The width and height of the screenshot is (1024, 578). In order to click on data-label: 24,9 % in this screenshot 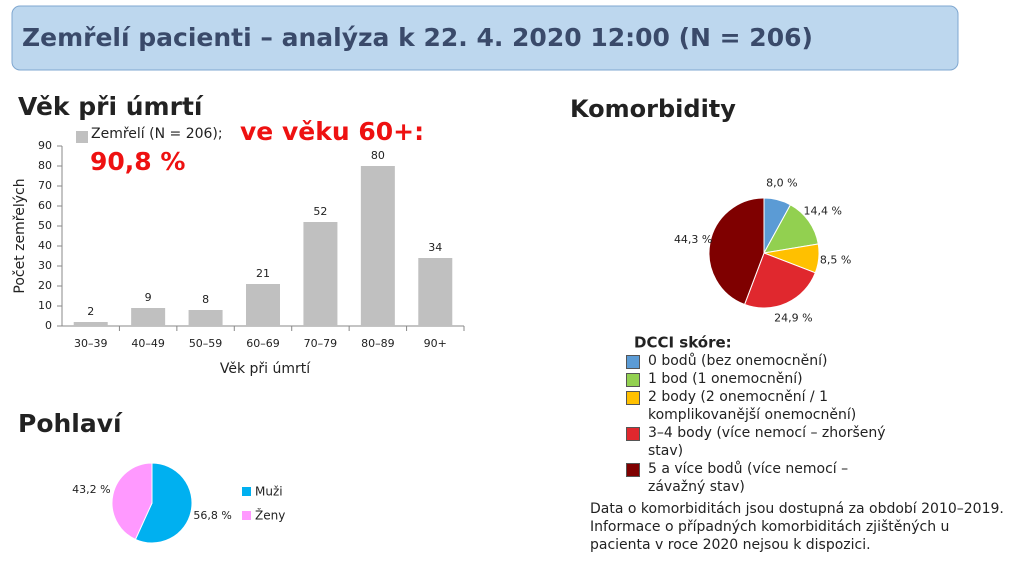, I will do `click(793, 318)`.